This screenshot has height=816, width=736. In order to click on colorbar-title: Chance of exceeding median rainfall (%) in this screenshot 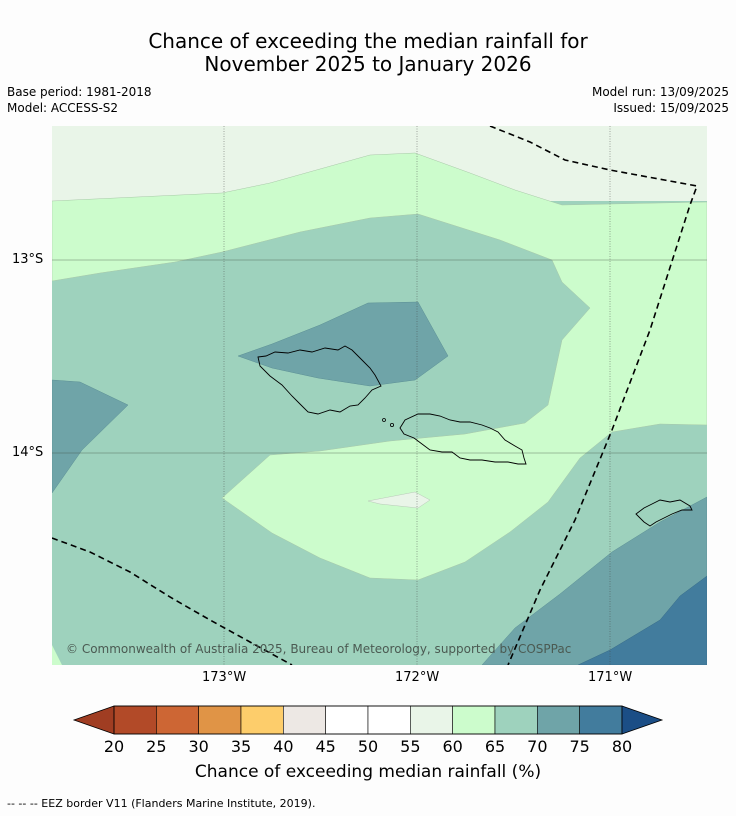, I will do `click(368, 772)`.